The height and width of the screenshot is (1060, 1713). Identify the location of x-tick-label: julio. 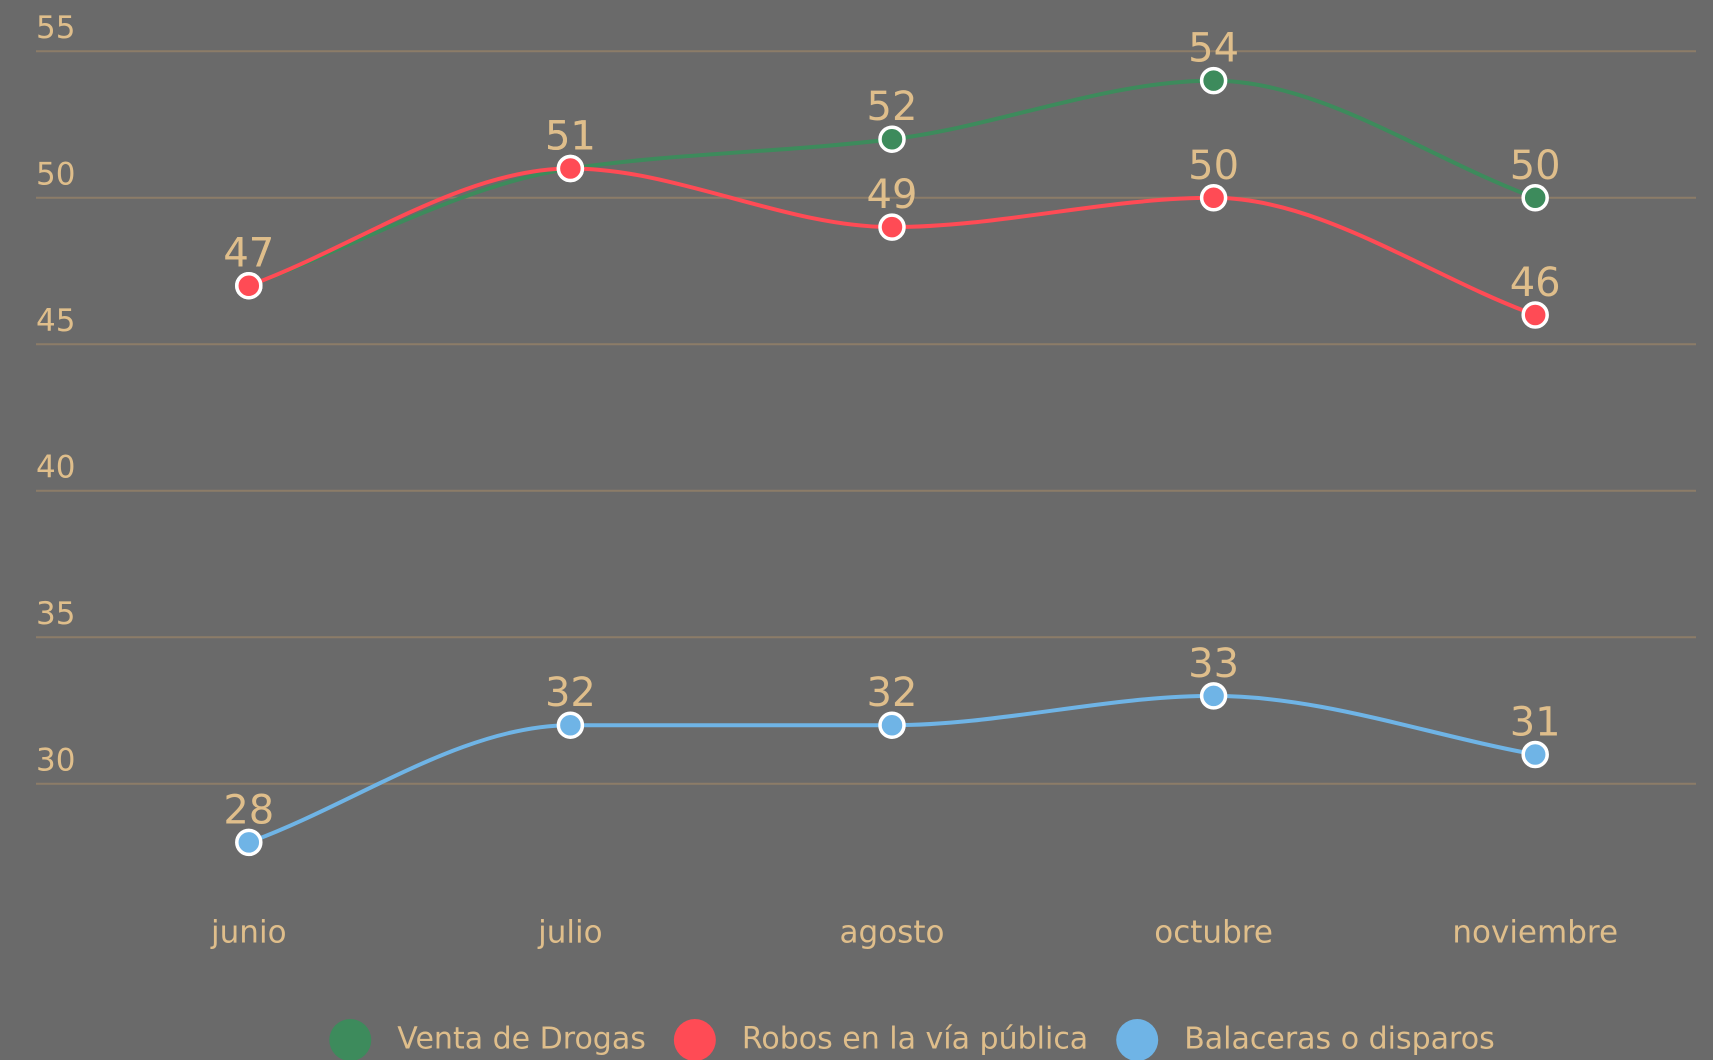
(569, 933).